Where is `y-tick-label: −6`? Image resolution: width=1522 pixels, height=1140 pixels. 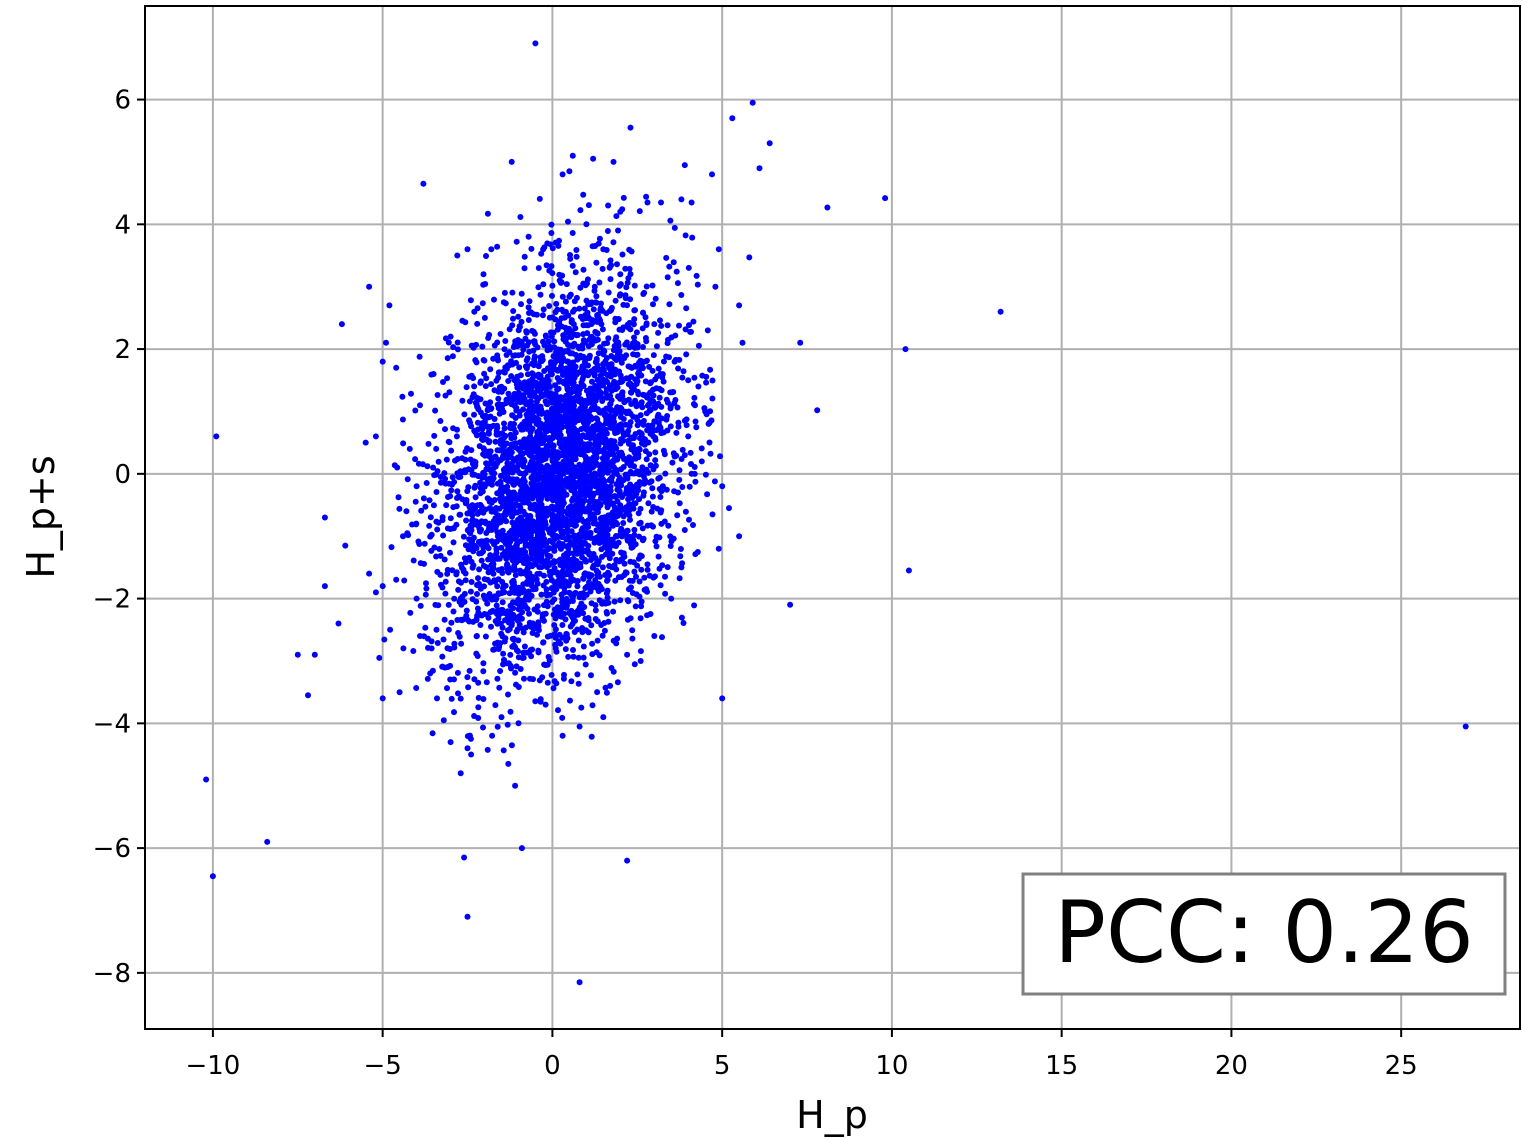
y-tick-label: −6 is located at coordinates (112, 849).